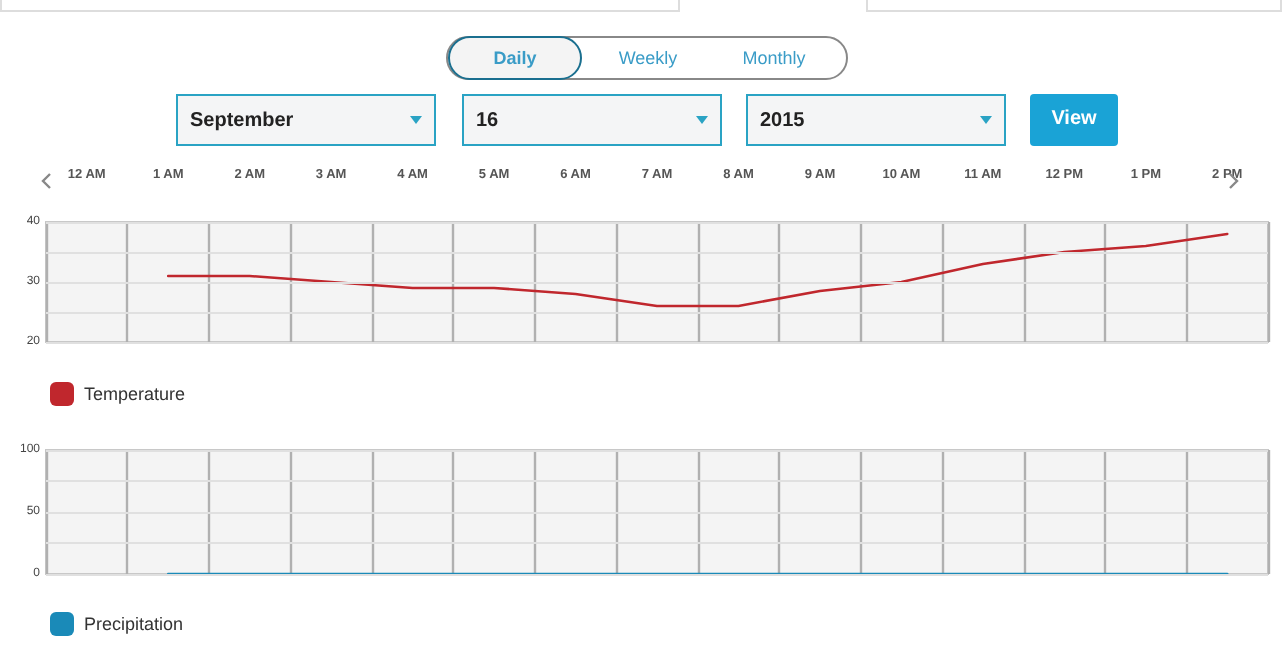 Image resolution: width=1282 pixels, height=672 pixels. I want to click on text: Monthly, so click(774, 58).